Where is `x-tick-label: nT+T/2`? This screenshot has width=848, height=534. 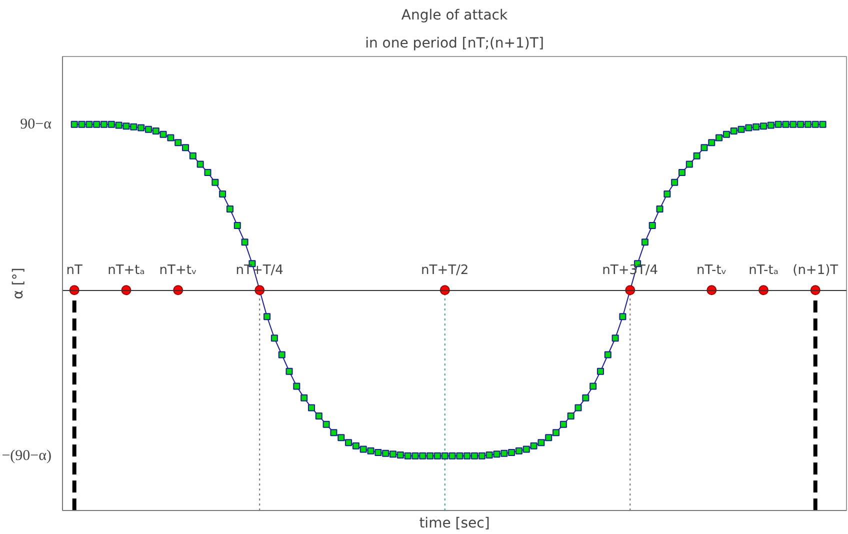
x-tick-label: nT+T/2 is located at coordinates (445, 270).